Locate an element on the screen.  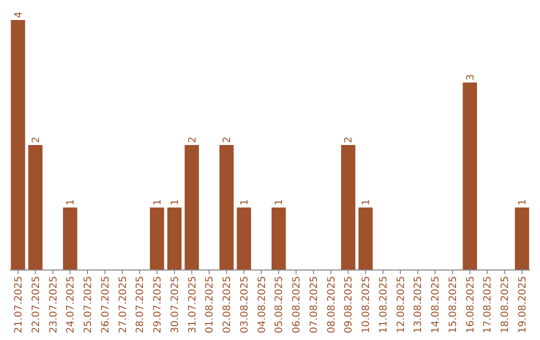
x-tick-label: 30.07.2025 is located at coordinates (175, 305).